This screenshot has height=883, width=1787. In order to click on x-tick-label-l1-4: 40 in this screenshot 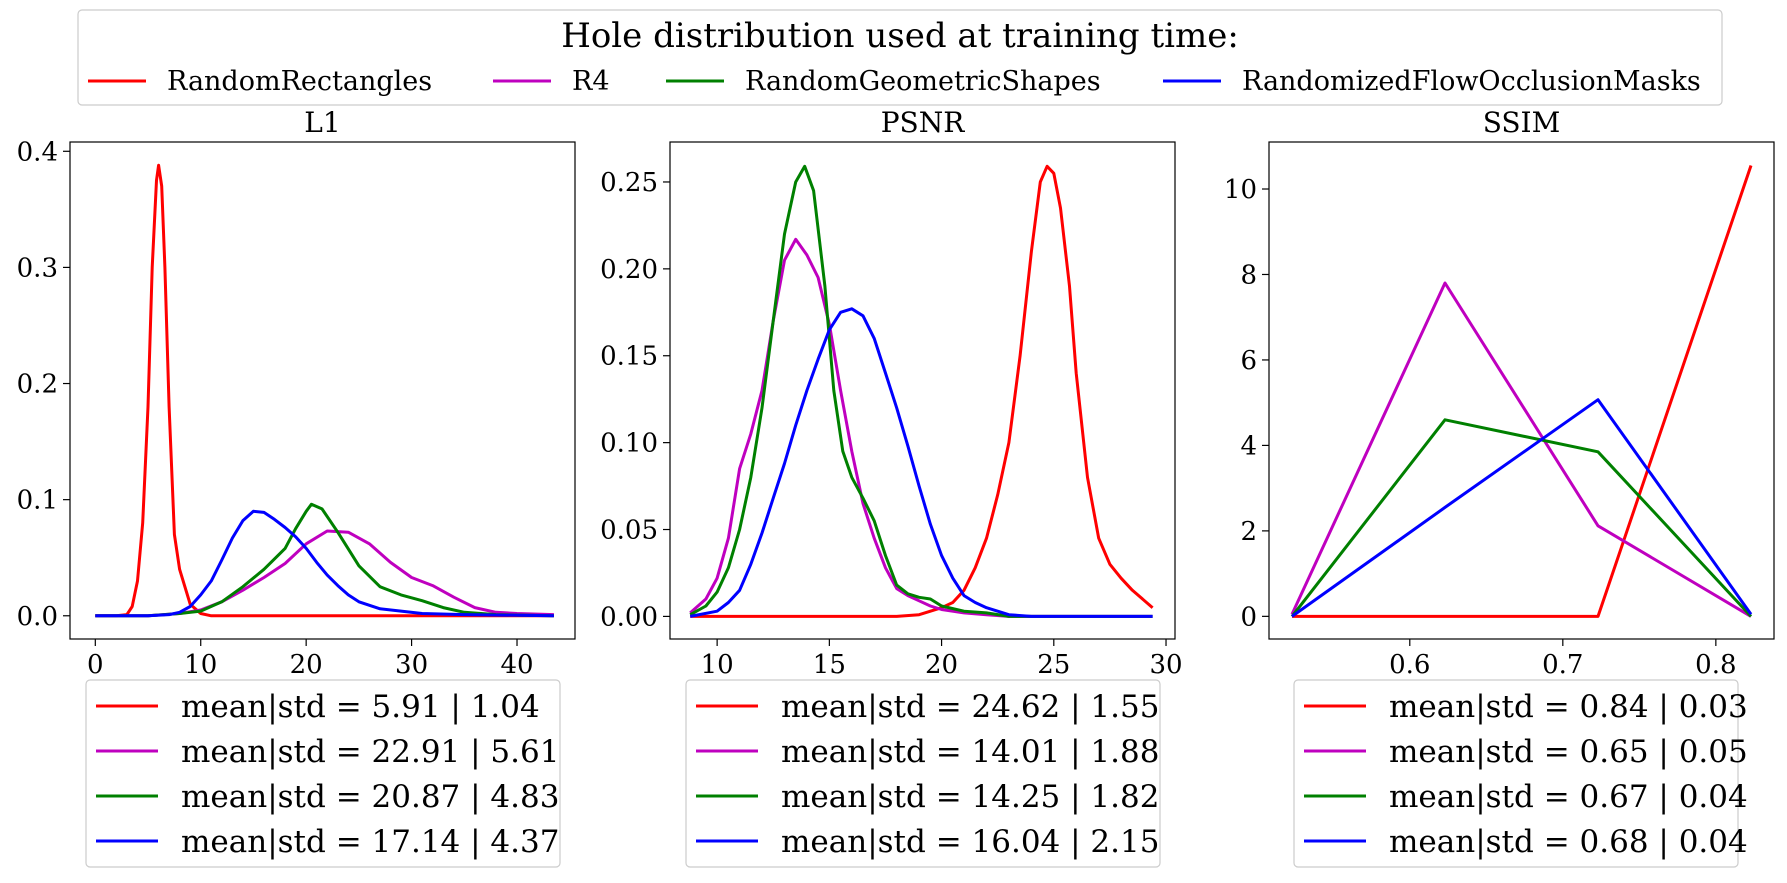, I will do `click(516, 665)`.